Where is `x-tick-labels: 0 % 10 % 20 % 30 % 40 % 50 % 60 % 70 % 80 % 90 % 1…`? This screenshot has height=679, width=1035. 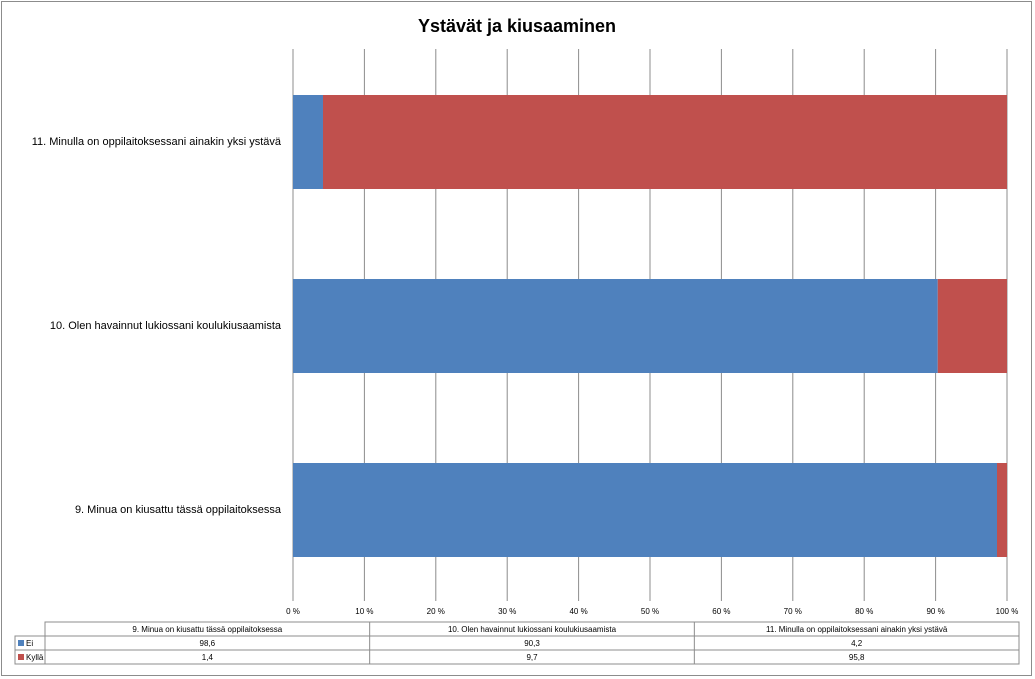 x-tick-labels: 0 % 10 % 20 % 30 % 40 % 50 % 60 % 70 % 80 % 90 % 1… is located at coordinates (652, 611).